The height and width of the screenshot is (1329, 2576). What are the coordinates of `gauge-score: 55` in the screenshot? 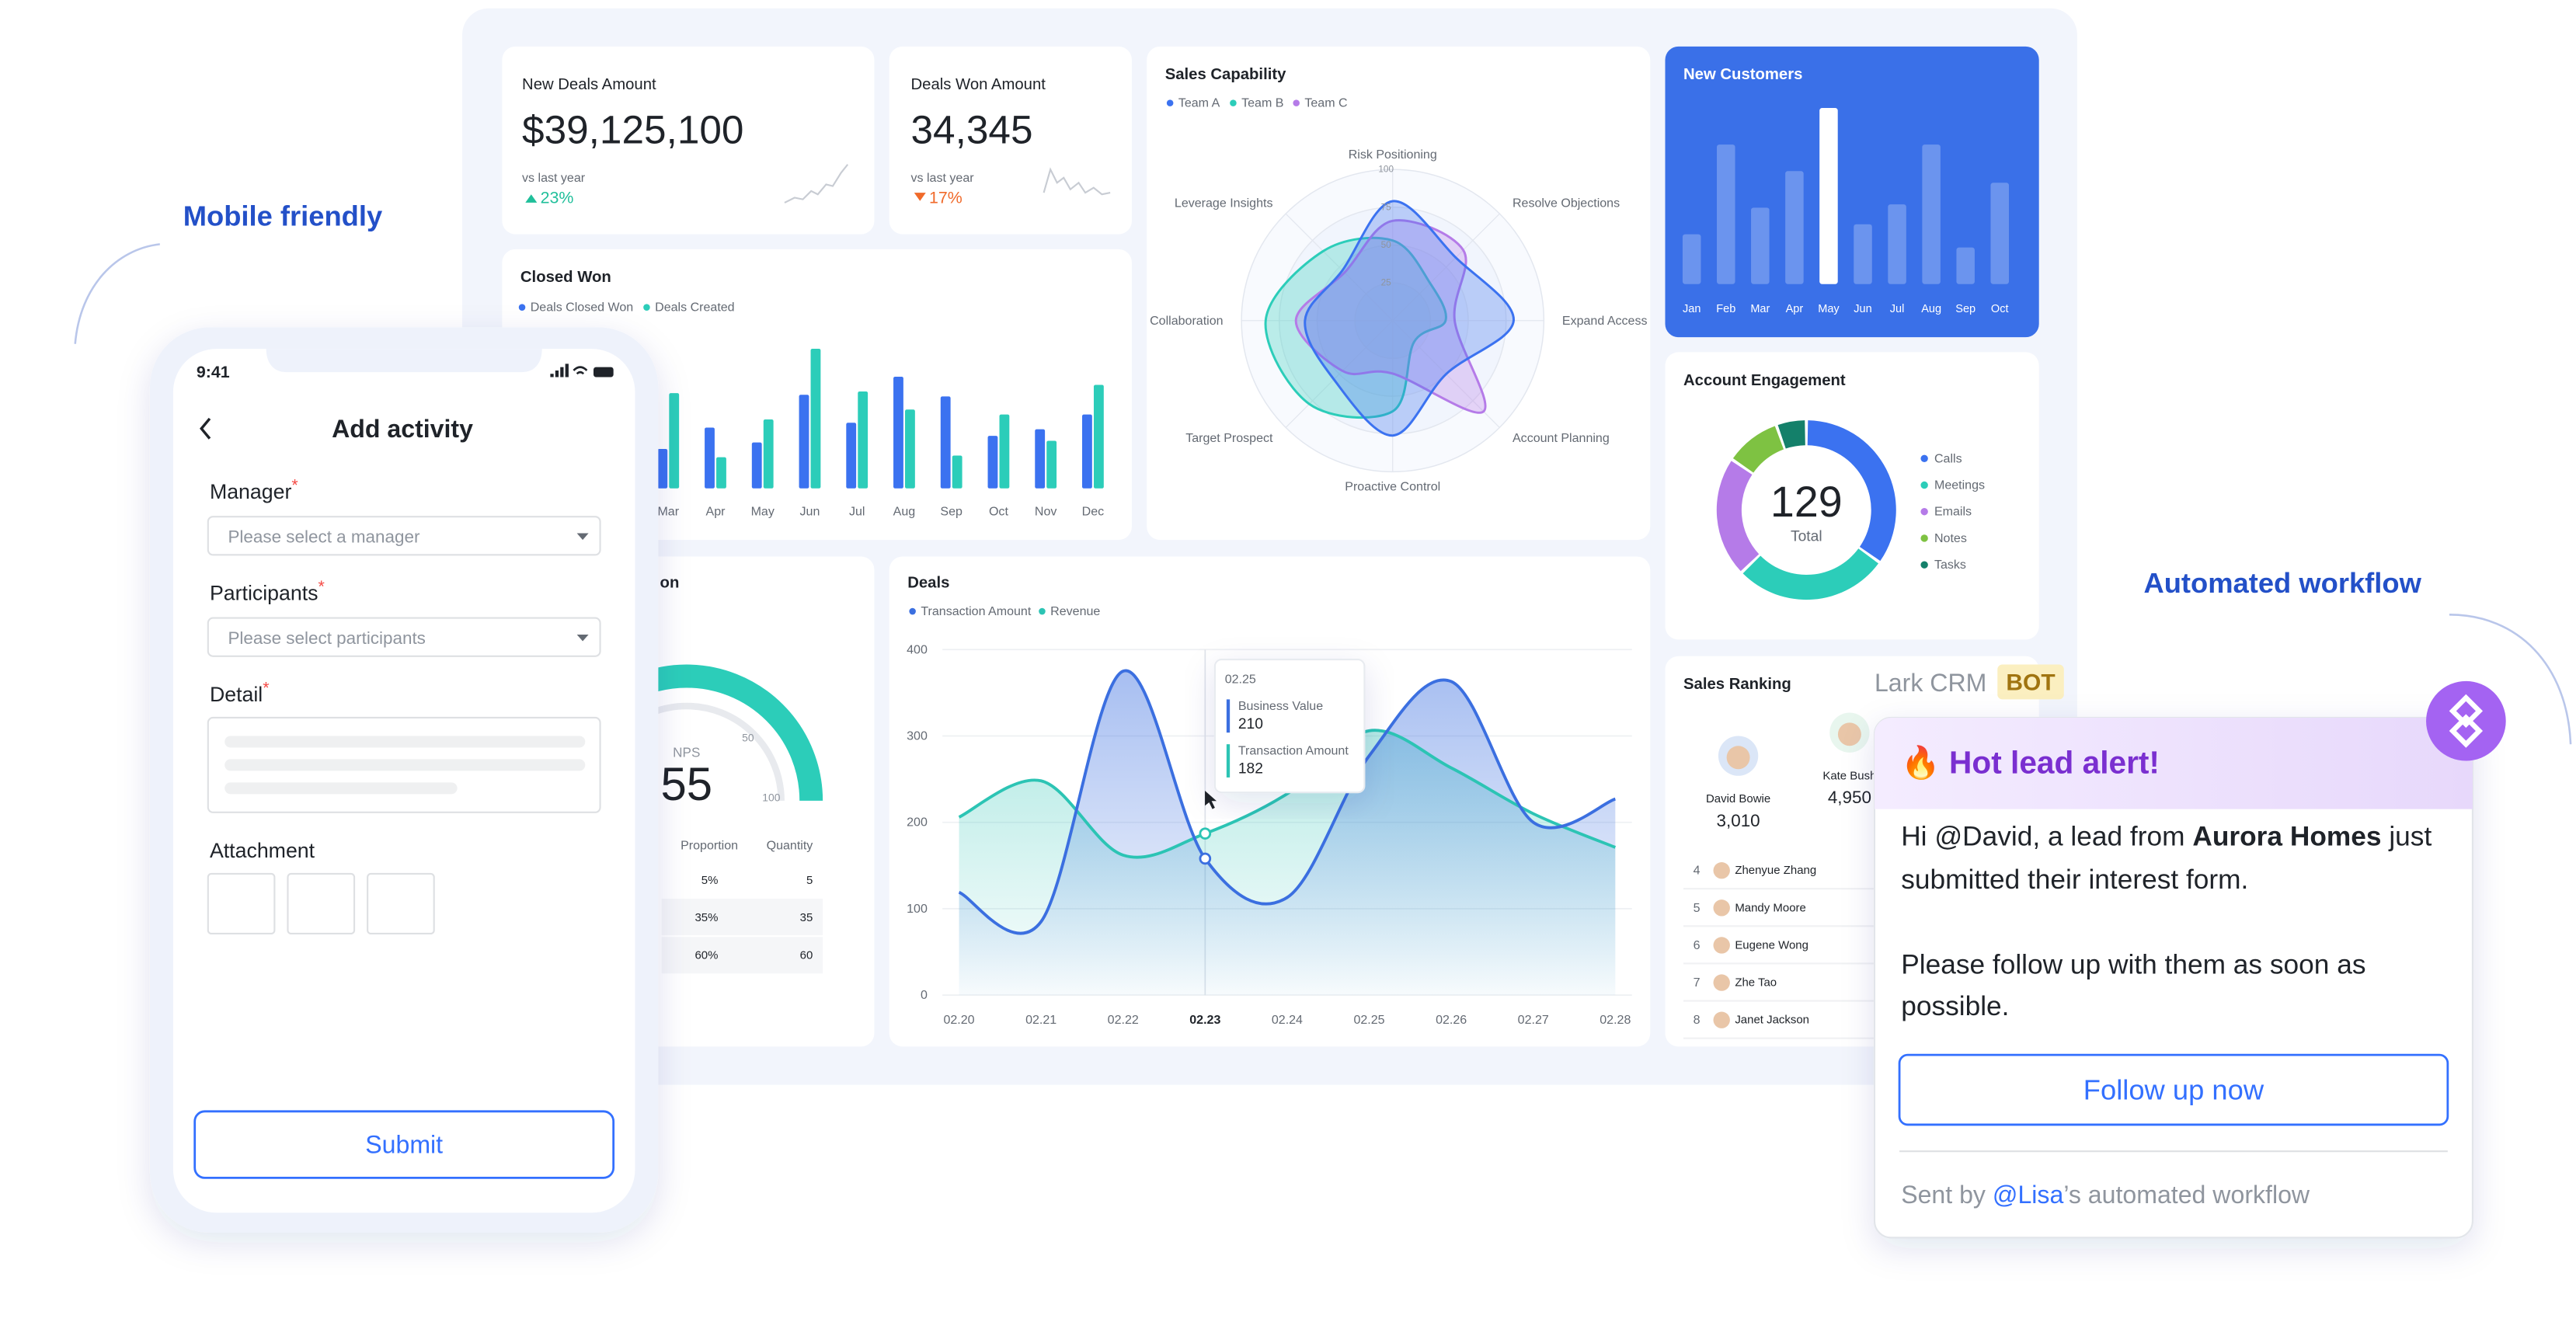 It's located at (686, 784).